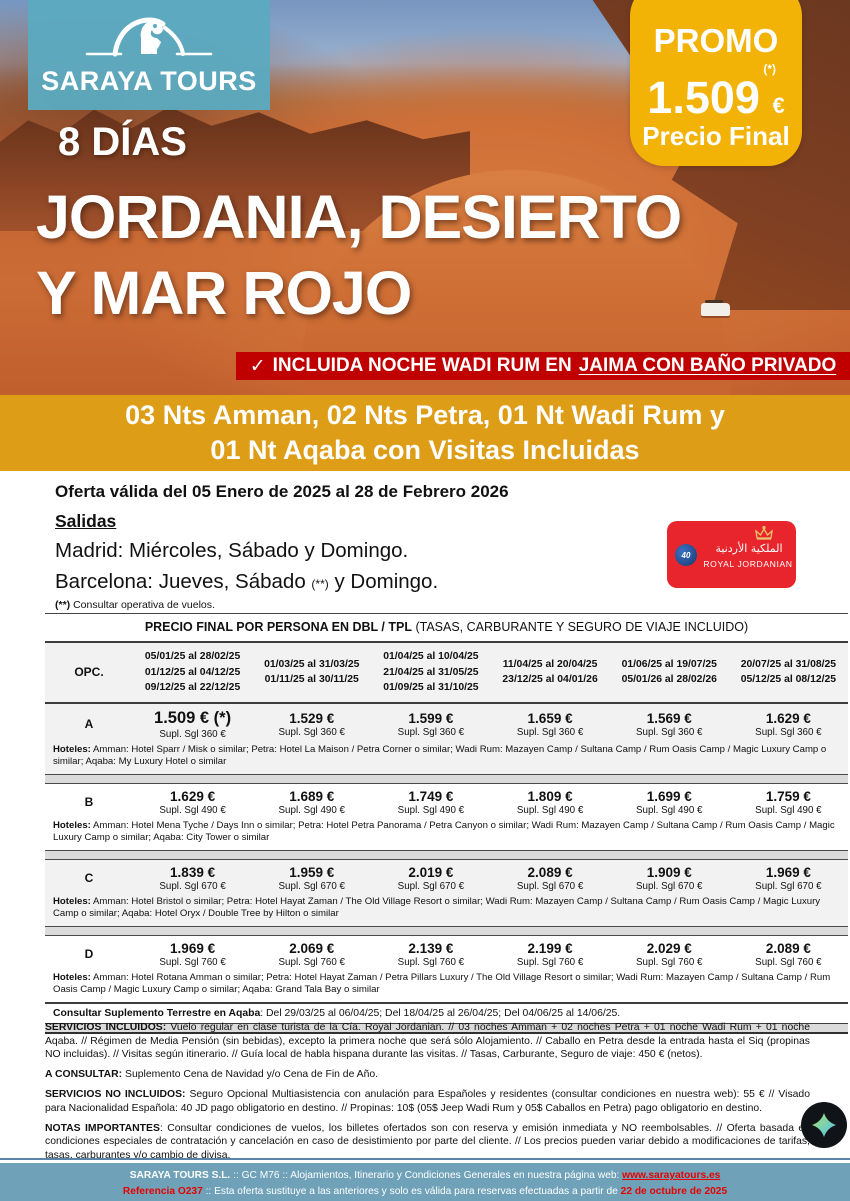 This screenshot has height=1201, width=850. What do you see at coordinates (89, 672) in the screenshot?
I see `opc-header: OPC.` at bounding box center [89, 672].